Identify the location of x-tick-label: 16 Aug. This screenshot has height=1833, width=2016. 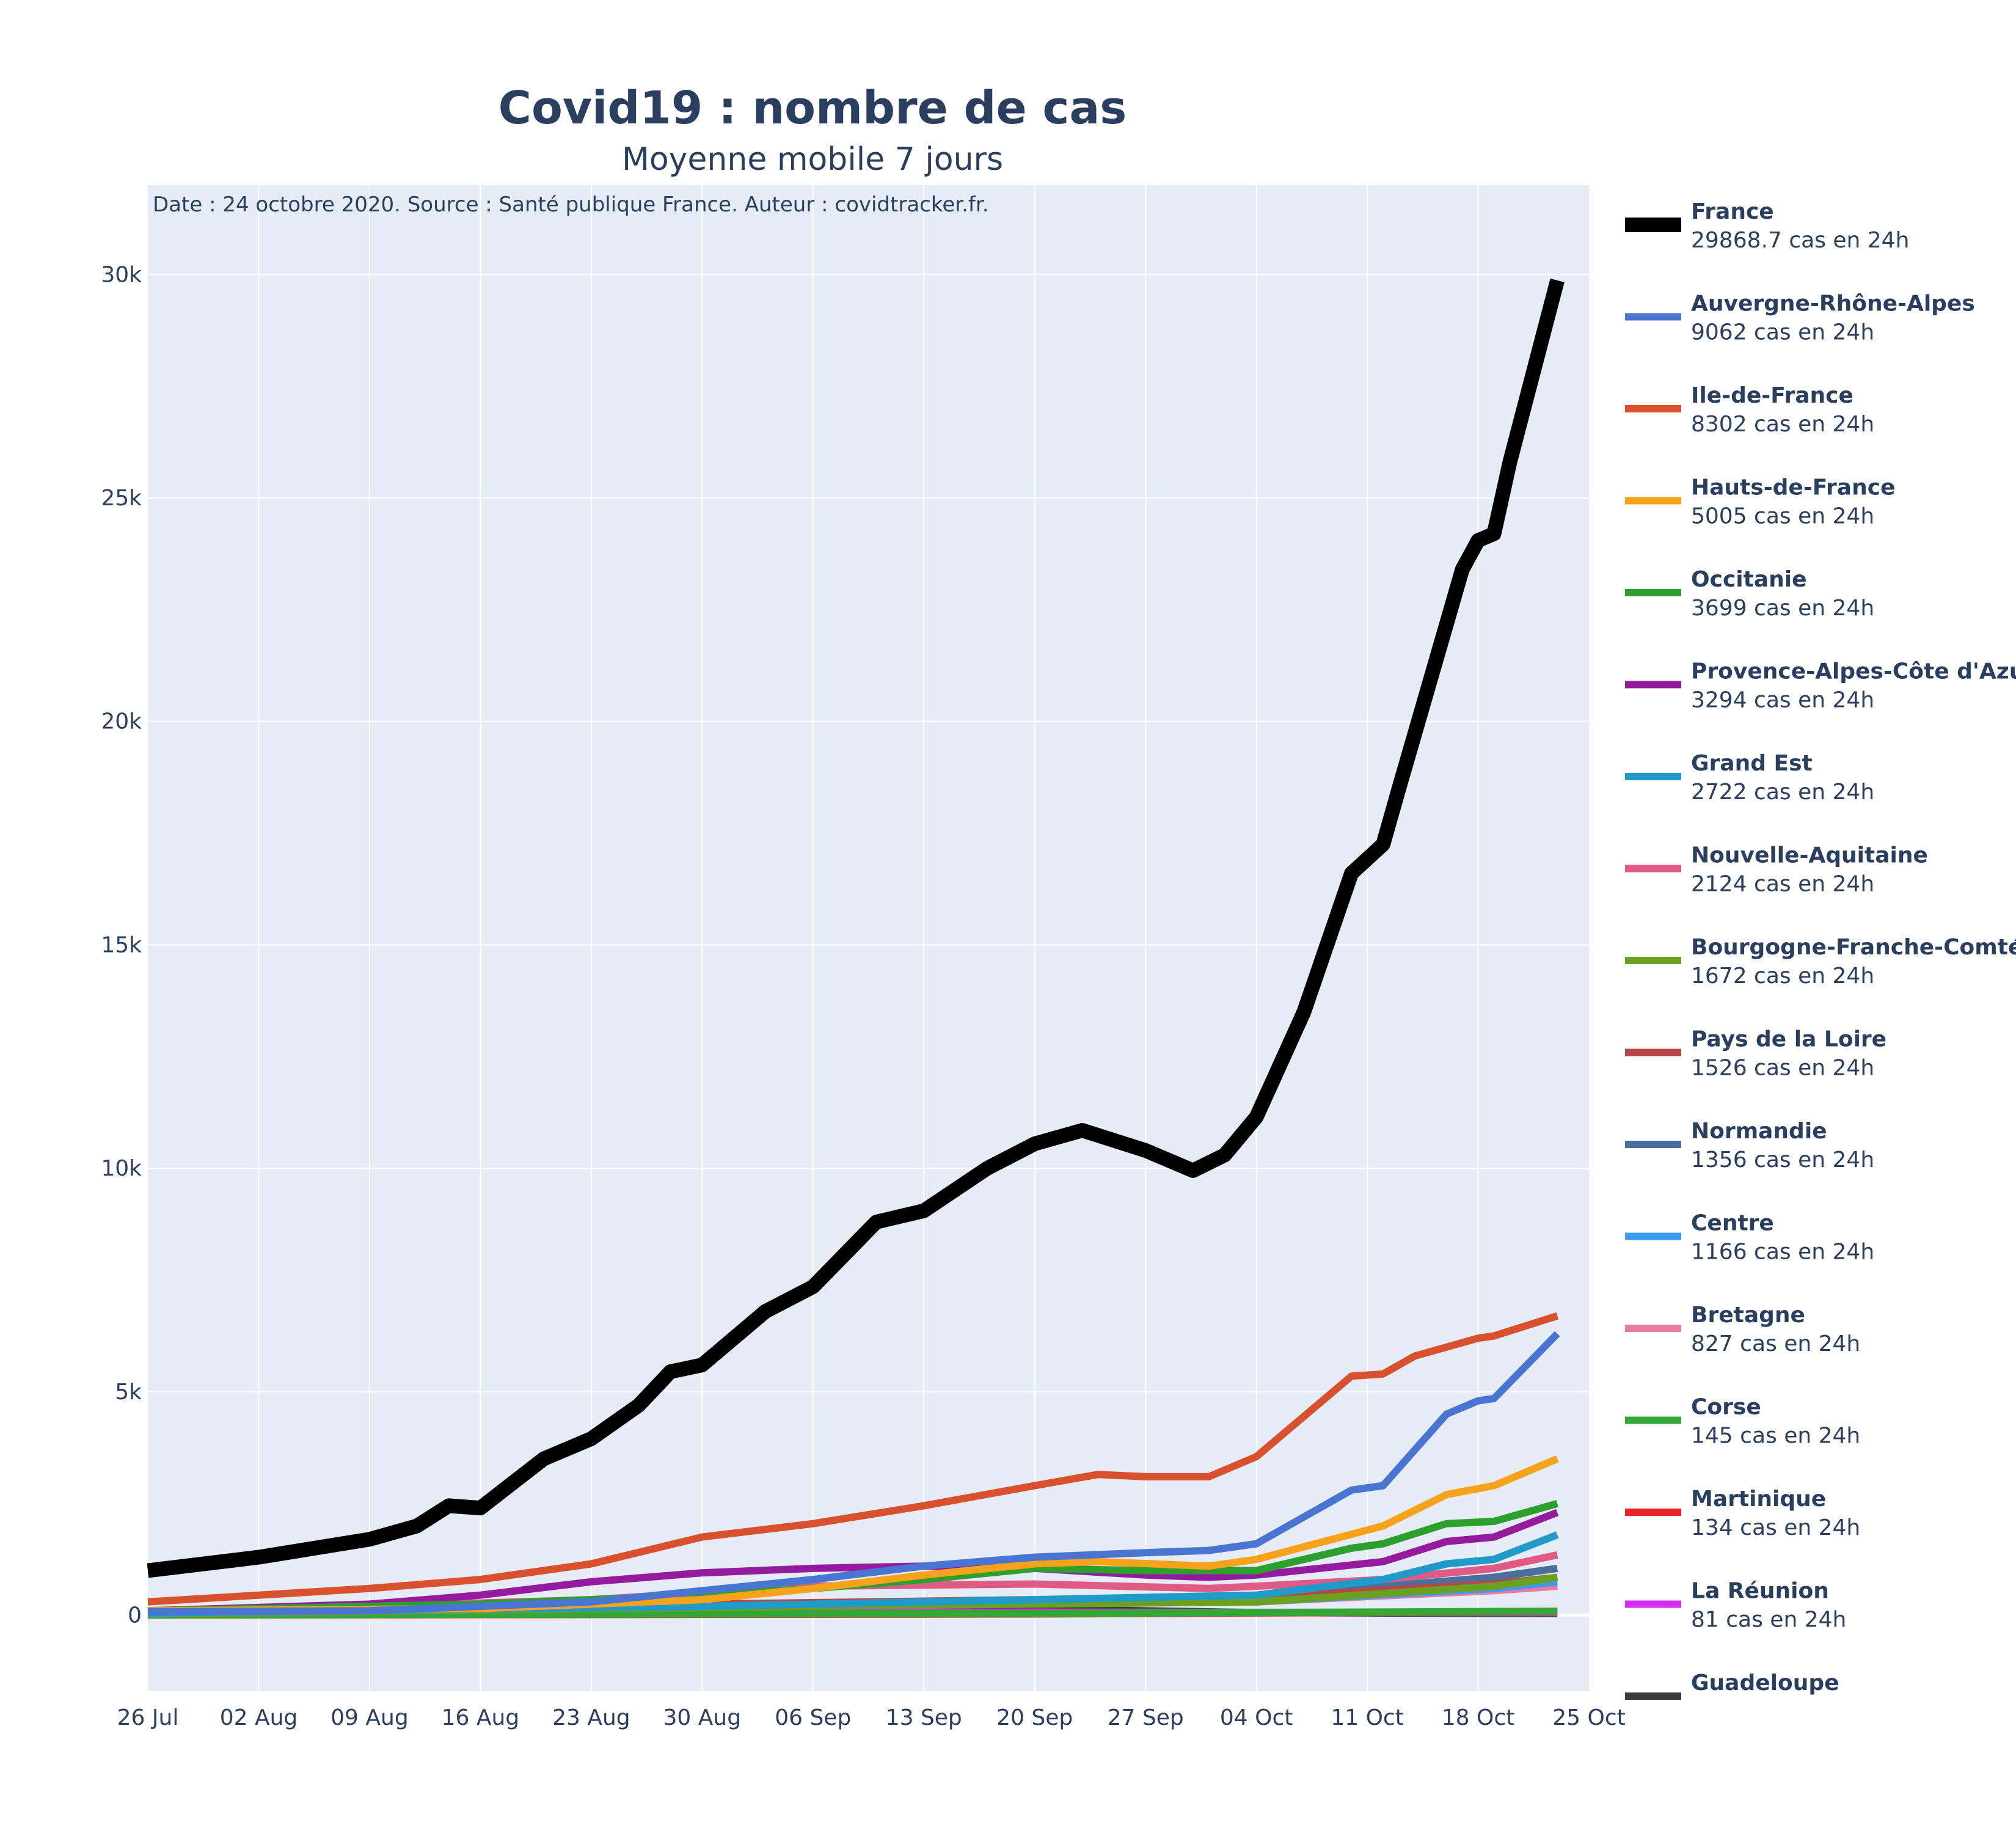
(481, 1717).